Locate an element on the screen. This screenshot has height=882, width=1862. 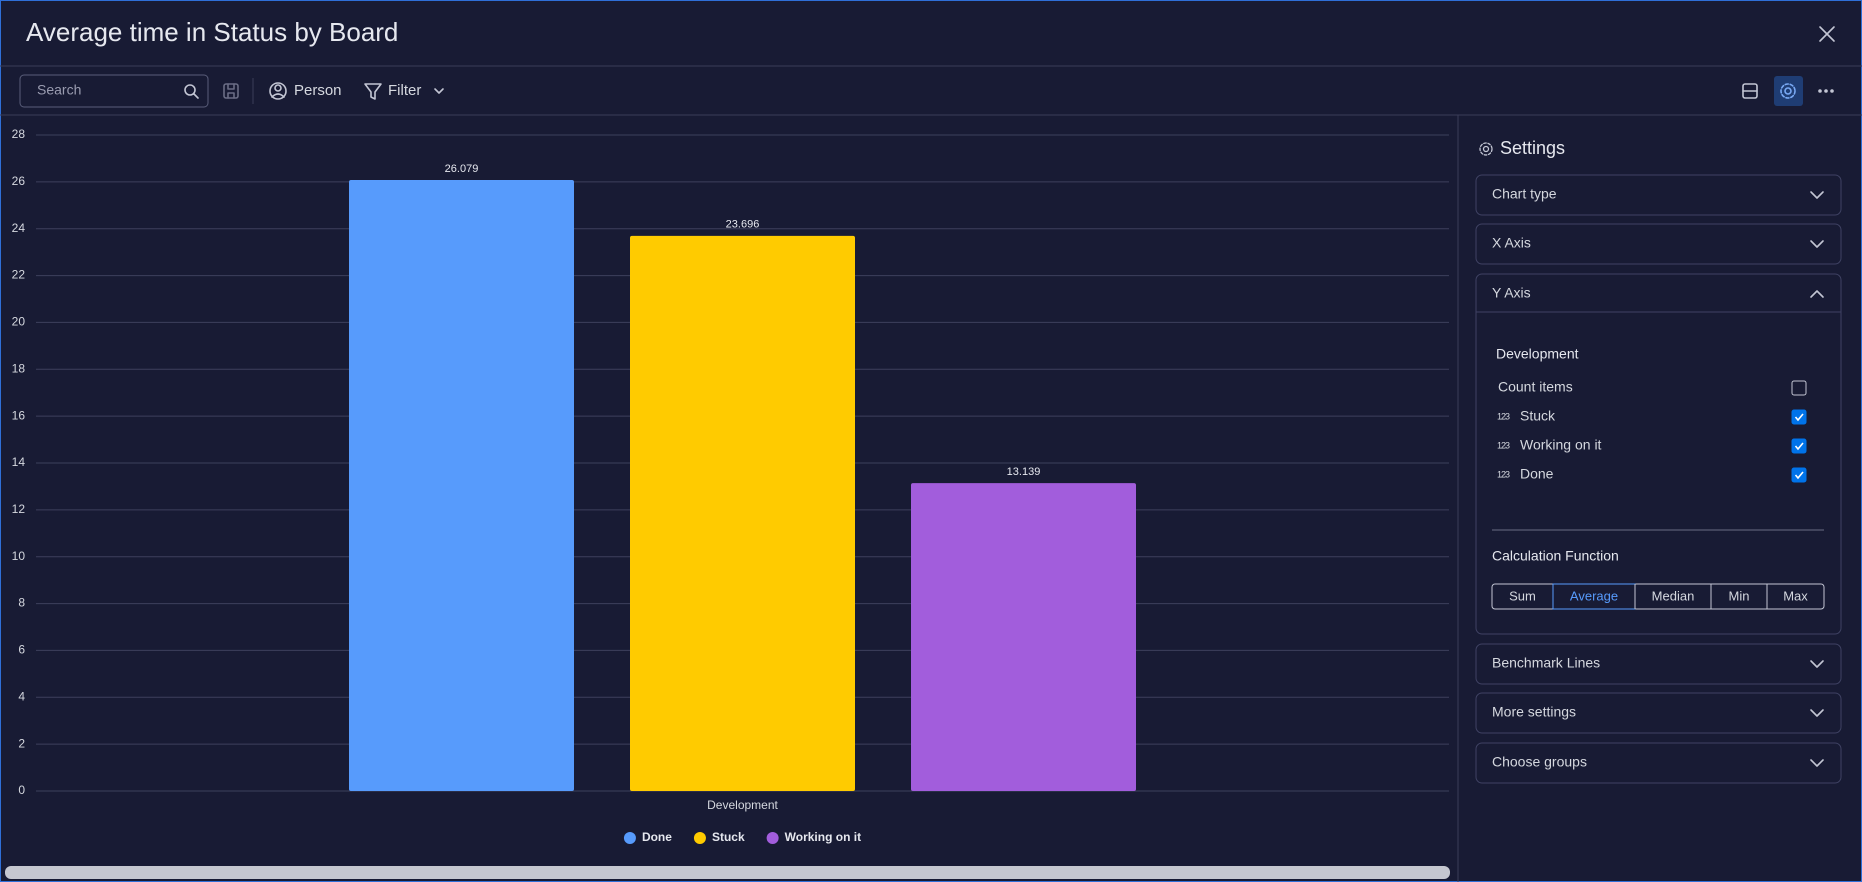
y-tick-label: 2 is located at coordinates (21, 743).